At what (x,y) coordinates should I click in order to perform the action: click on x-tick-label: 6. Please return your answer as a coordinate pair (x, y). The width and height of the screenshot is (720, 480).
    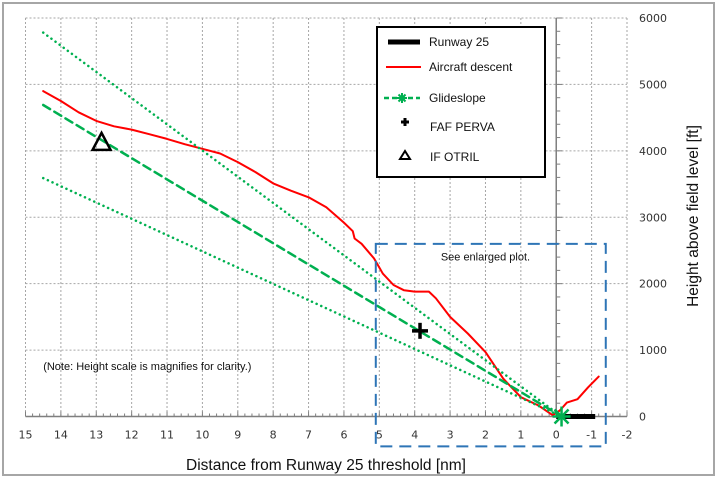
    Looking at the image, I should click on (343, 435).